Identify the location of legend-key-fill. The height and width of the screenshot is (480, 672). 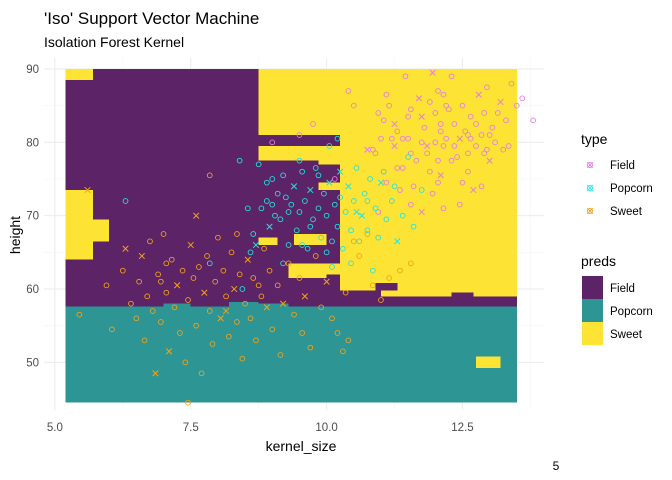
(592, 287).